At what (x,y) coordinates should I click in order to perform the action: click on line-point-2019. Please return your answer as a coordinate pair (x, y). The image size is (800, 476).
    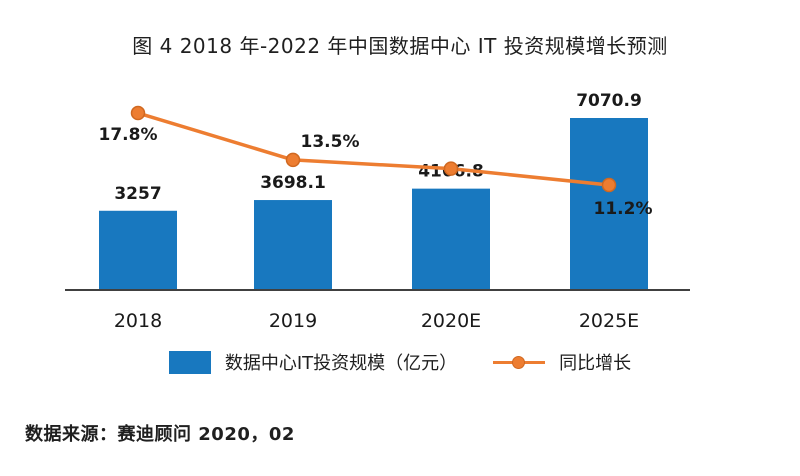
    Looking at the image, I should click on (293, 160).